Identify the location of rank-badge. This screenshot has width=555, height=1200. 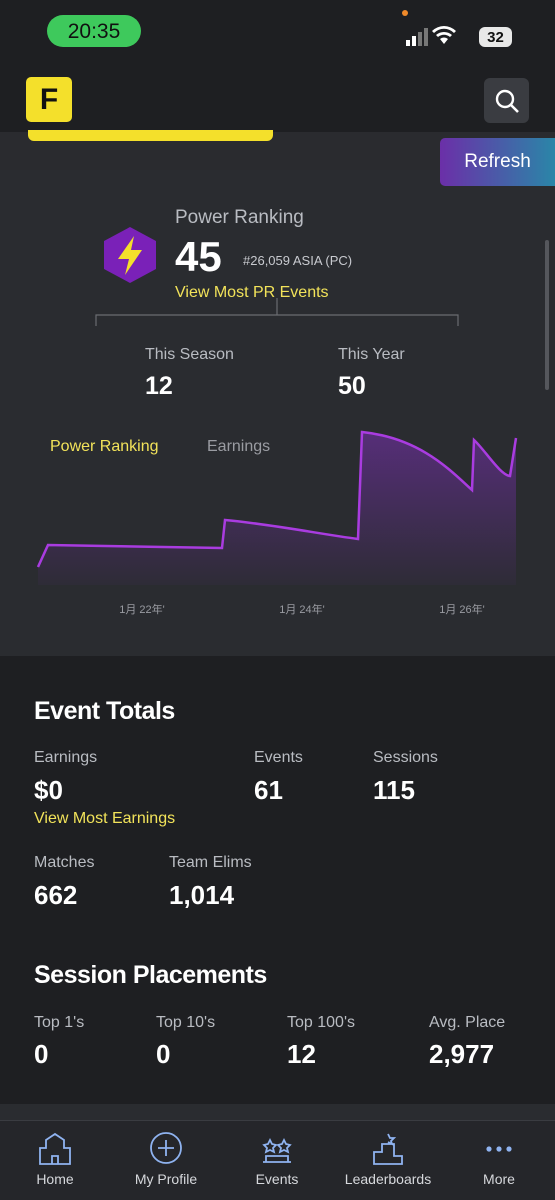
(130, 255).